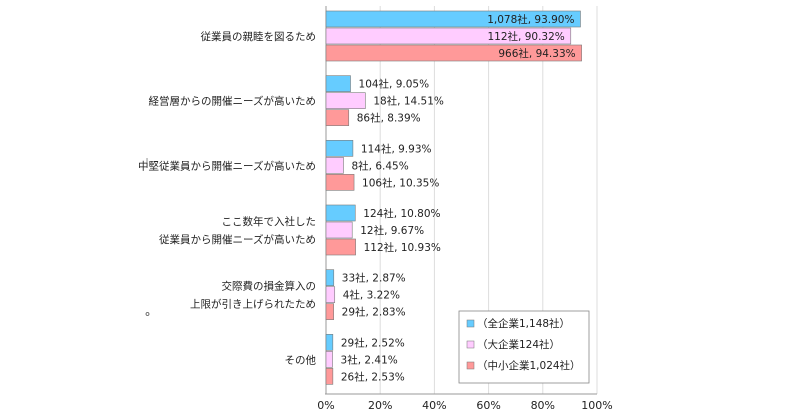 The height and width of the screenshot is (410, 800). What do you see at coordinates (371, 295) in the screenshot?
I see `data-label: 4社, 3.22%` at bounding box center [371, 295].